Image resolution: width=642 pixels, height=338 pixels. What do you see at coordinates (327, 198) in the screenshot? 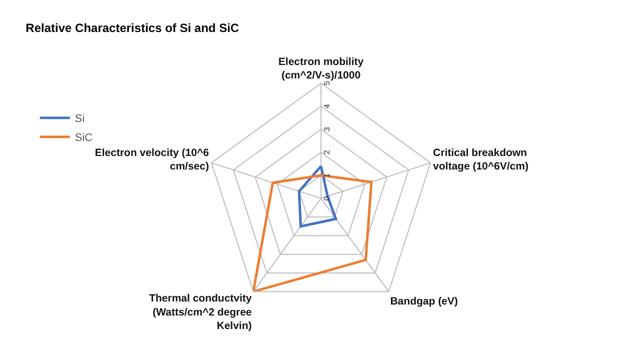
I see `y-tick-label: 0` at bounding box center [327, 198].